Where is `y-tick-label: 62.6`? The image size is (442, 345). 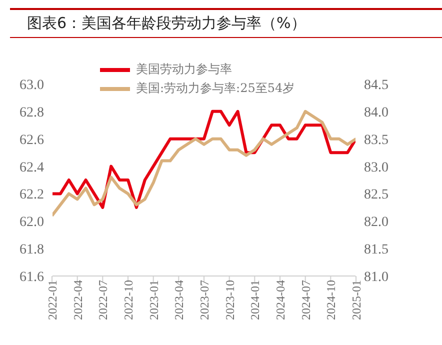
y-tick-label: 62.6 is located at coordinates (32, 140).